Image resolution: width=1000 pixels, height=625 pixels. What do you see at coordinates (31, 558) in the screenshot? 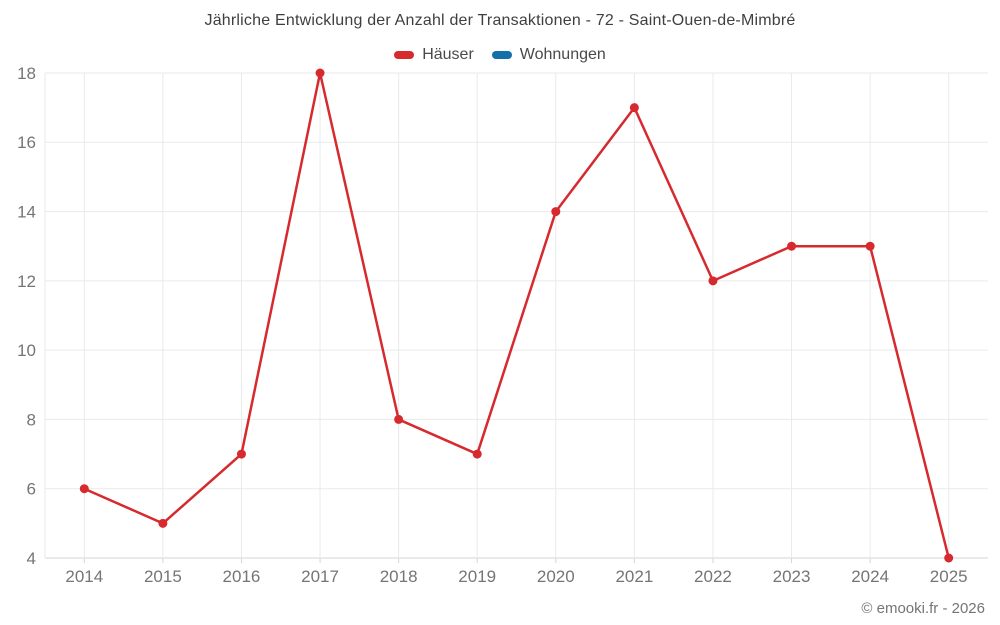
I see `y-tick-label: 4` at bounding box center [31, 558].